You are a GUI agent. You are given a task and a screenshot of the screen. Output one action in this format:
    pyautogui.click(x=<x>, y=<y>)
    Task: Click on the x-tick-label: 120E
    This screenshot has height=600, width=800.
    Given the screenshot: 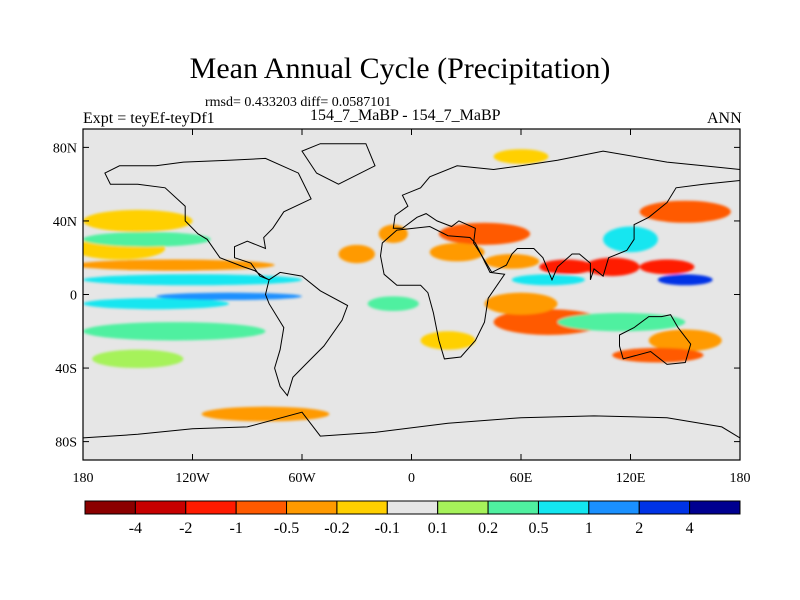 What is the action you would take?
    pyautogui.click(x=631, y=478)
    